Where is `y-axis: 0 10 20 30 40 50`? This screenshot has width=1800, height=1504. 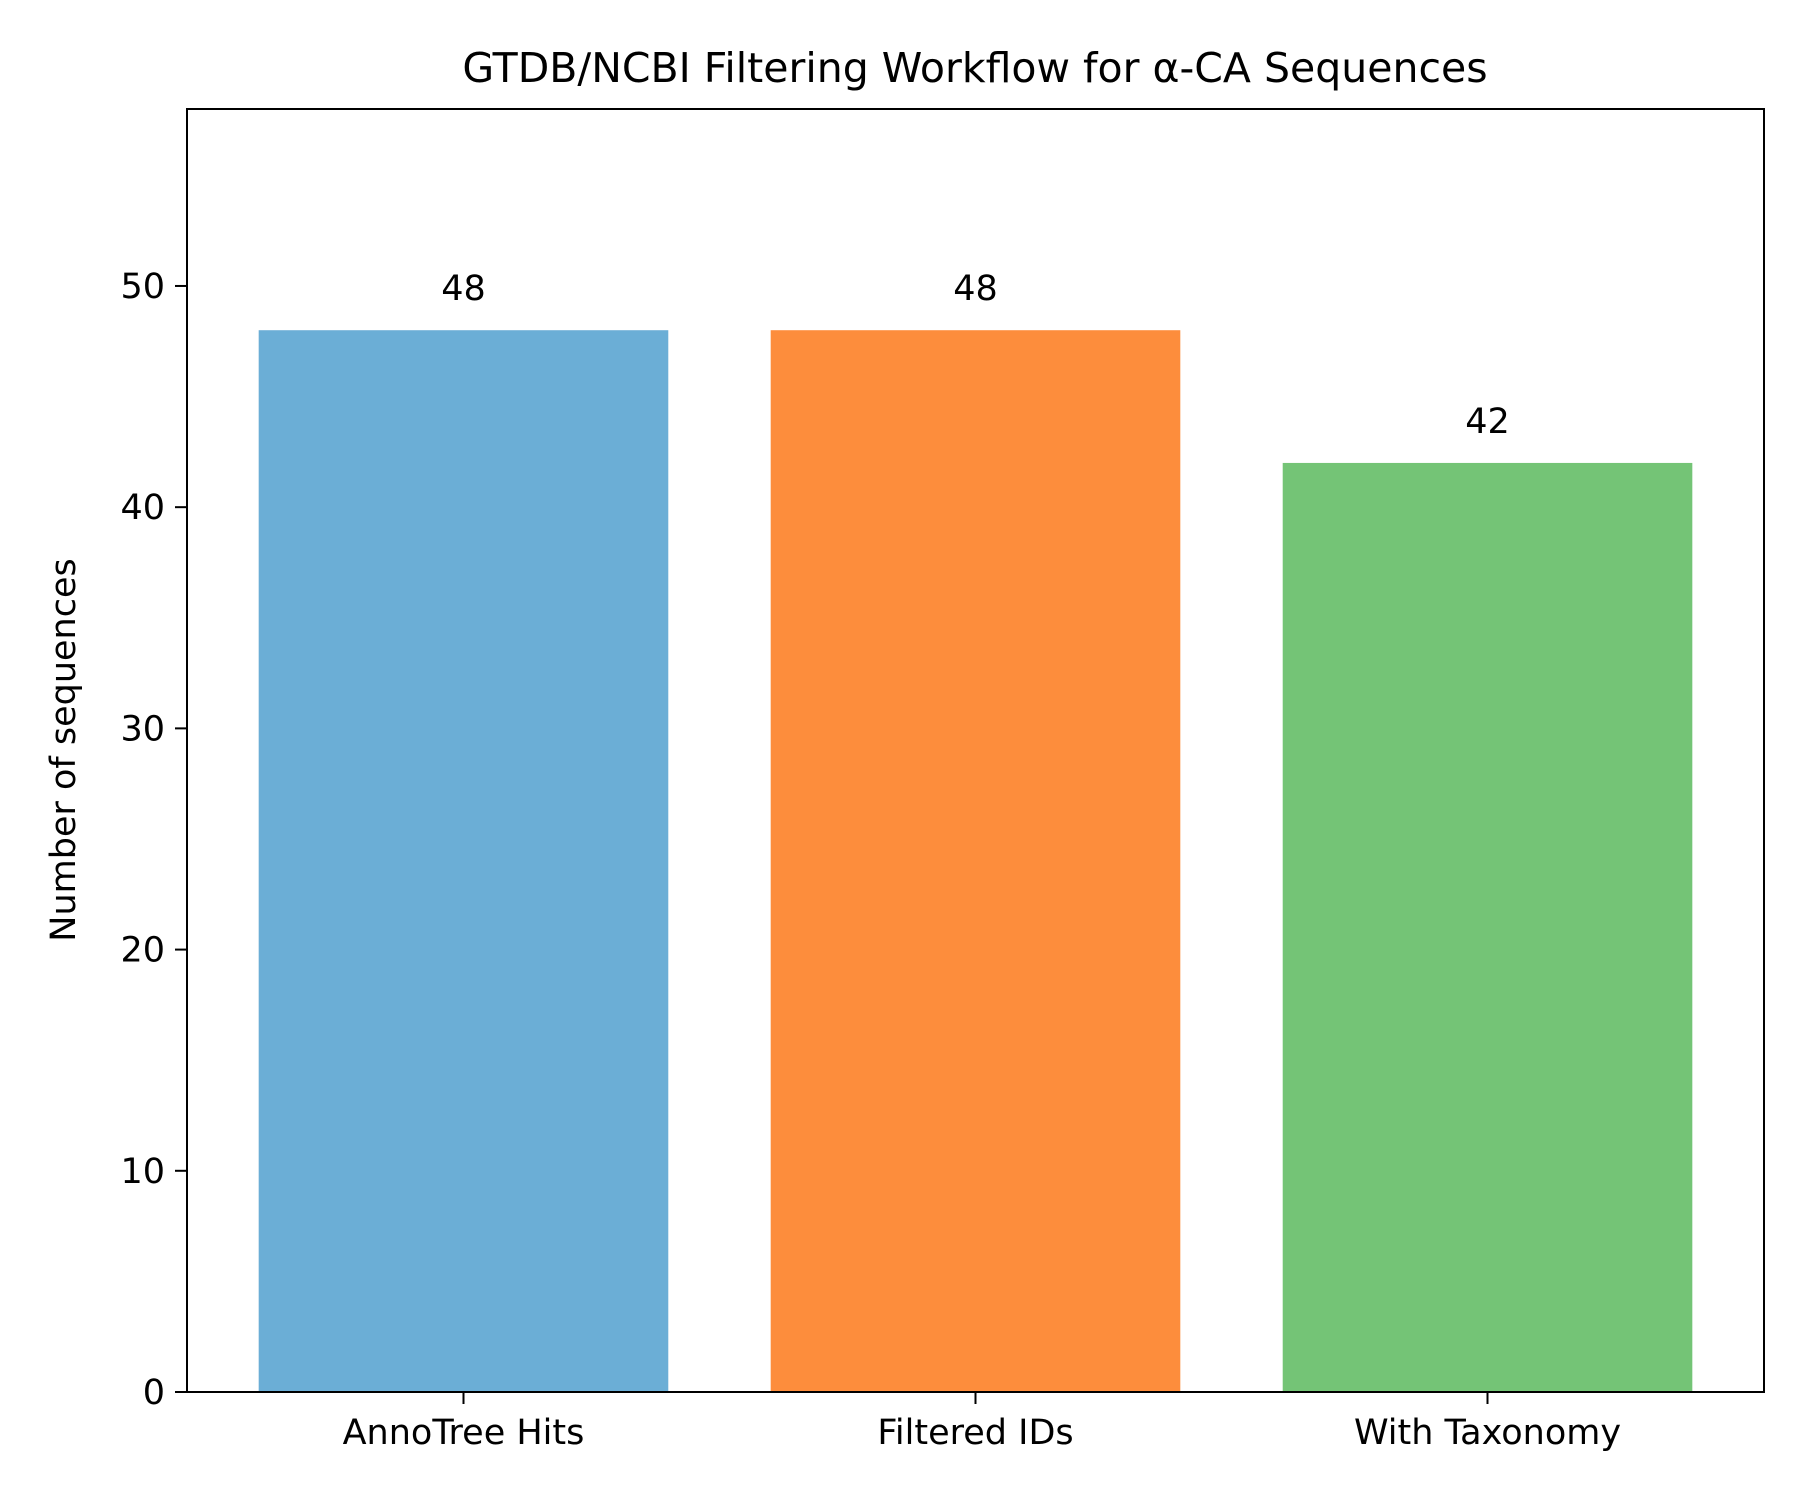
y-axis: 0 10 20 30 40 50 is located at coordinates (153, 840).